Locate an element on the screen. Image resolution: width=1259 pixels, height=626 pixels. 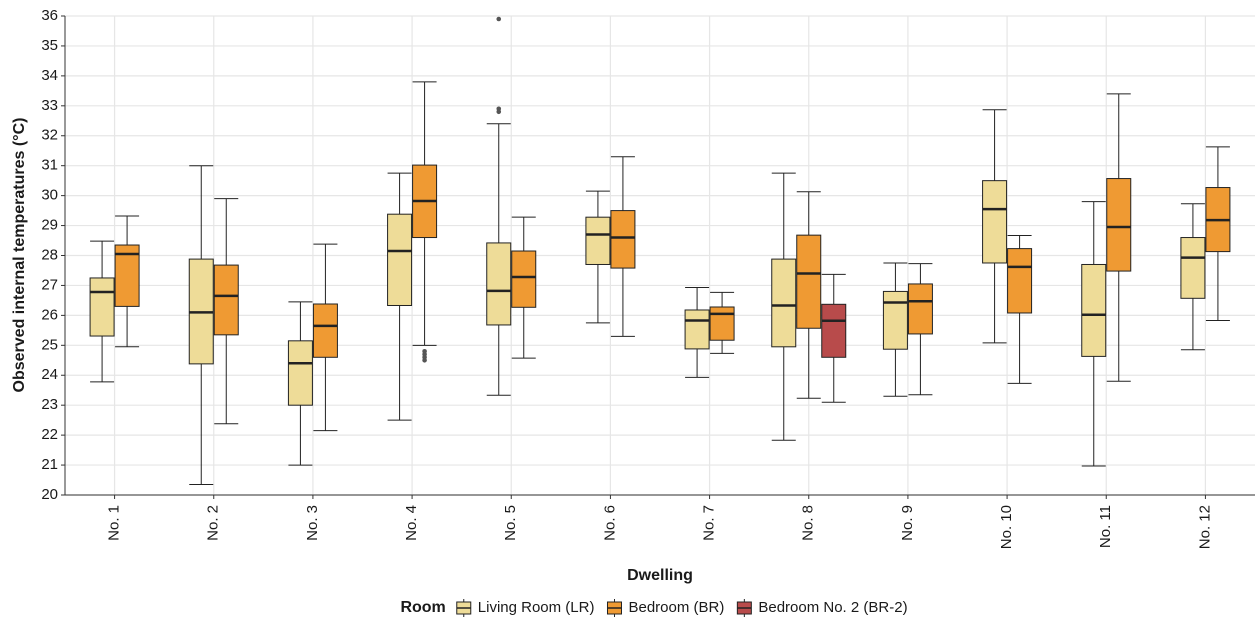
y-tick-label: 27 is located at coordinates (49, 284).